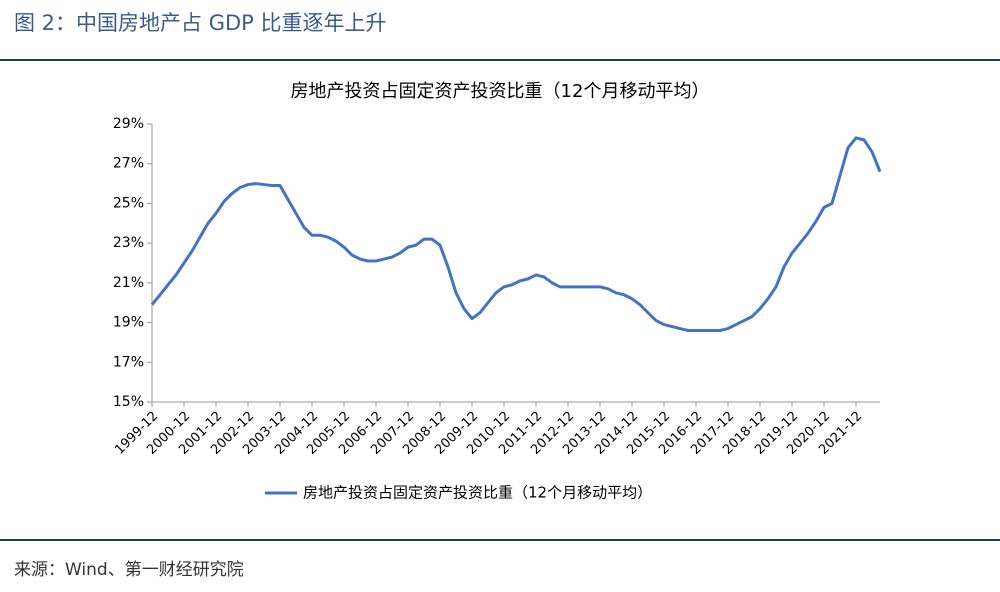  Describe the element at coordinates (128, 124) in the screenshot. I see `y-tick-label: 29%` at that location.